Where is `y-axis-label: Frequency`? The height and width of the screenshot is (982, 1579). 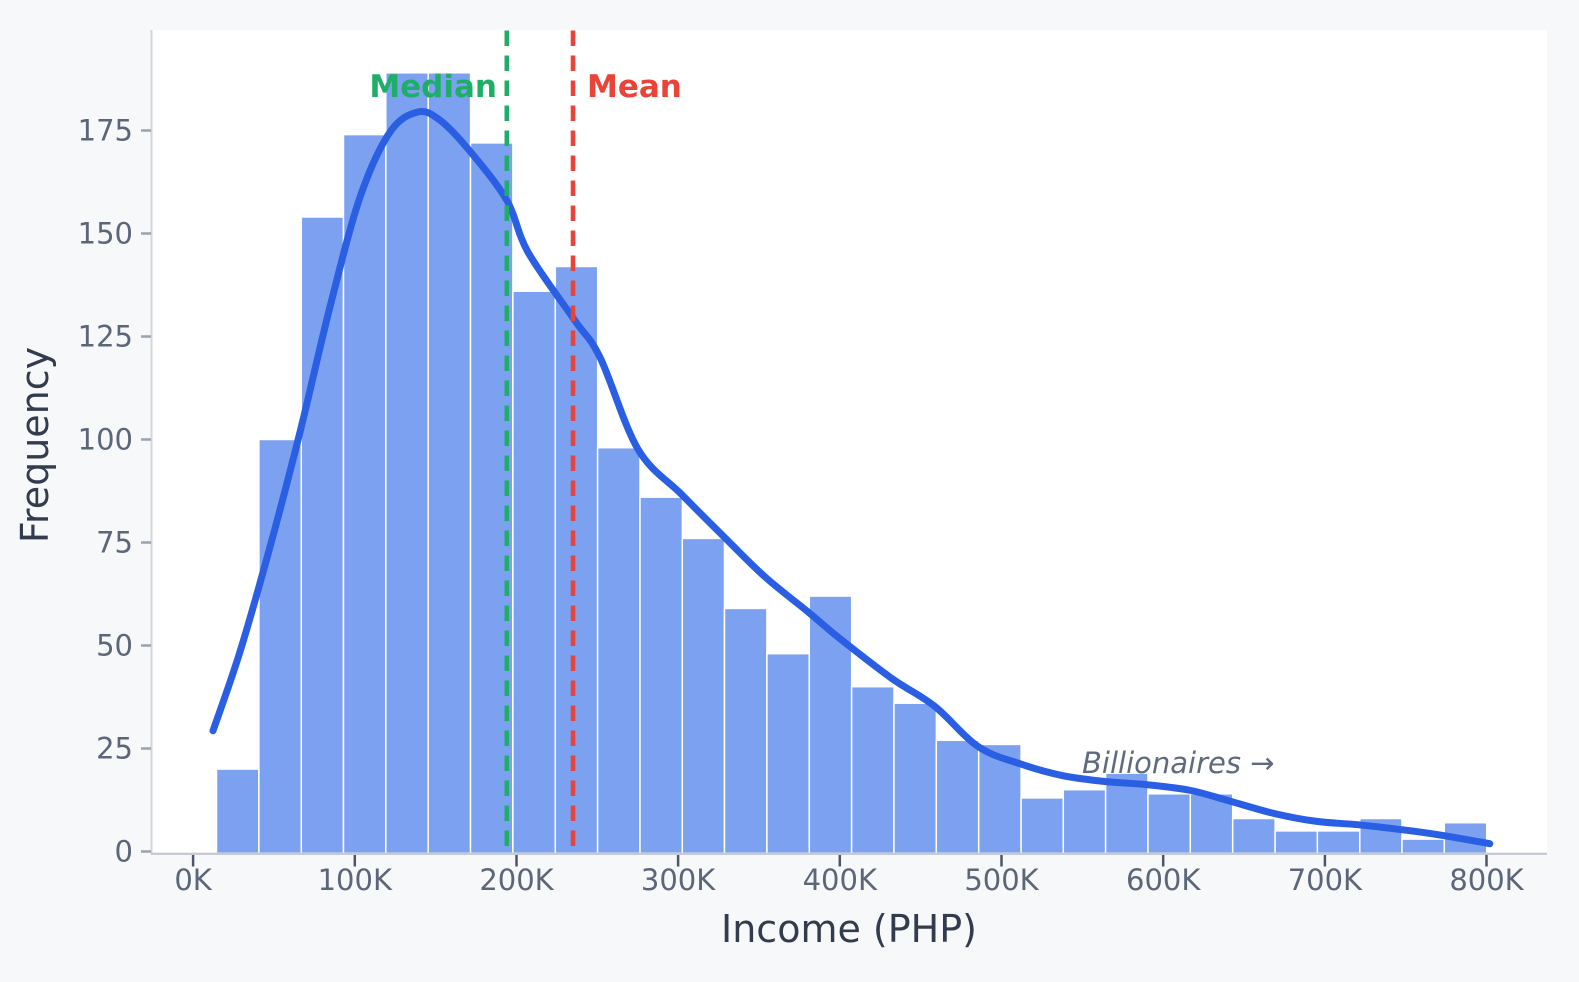 y-axis-label: Frequency is located at coordinates (35, 445).